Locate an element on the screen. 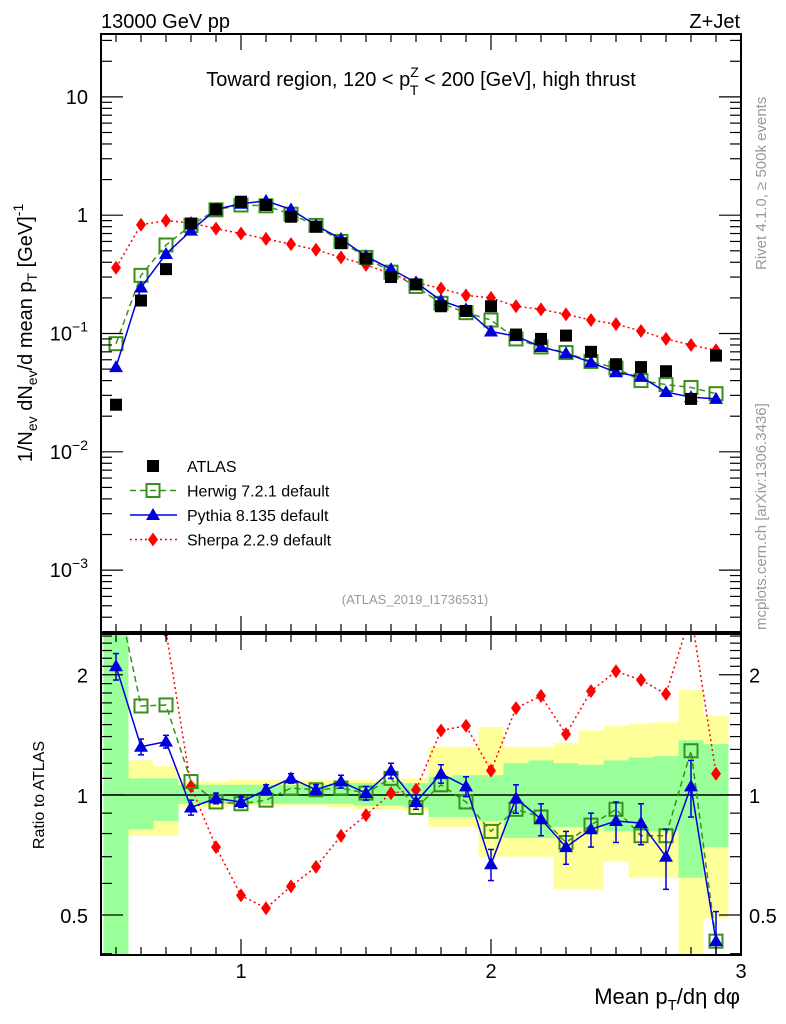 Image resolution: width=786 pixels, height=1024 pixels. main-y-axis-label: 1/Nev dNev/d mean pT [GeV]-1 is located at coordinates (25, 333).